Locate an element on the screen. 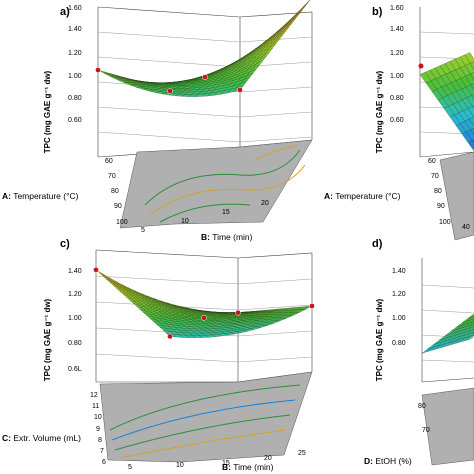  panel-b-y-tick: 90 is located at coordinates (441, 206).